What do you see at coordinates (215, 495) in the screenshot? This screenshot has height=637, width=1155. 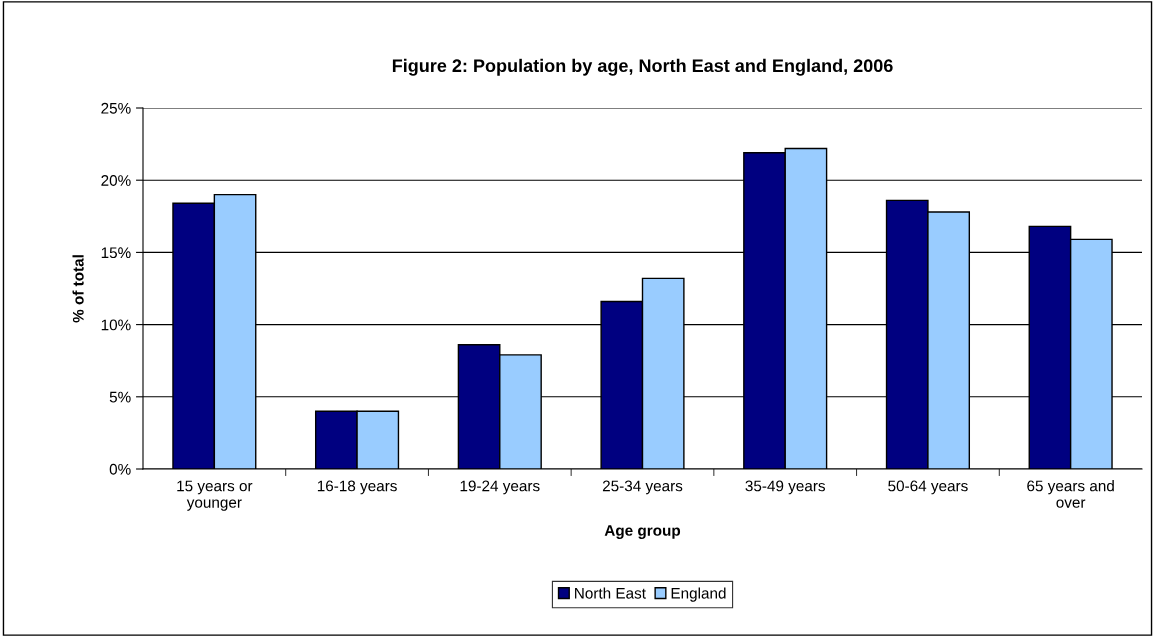 I see `x-tick-label: 15 years or younger` at bounding box center [215, 495].